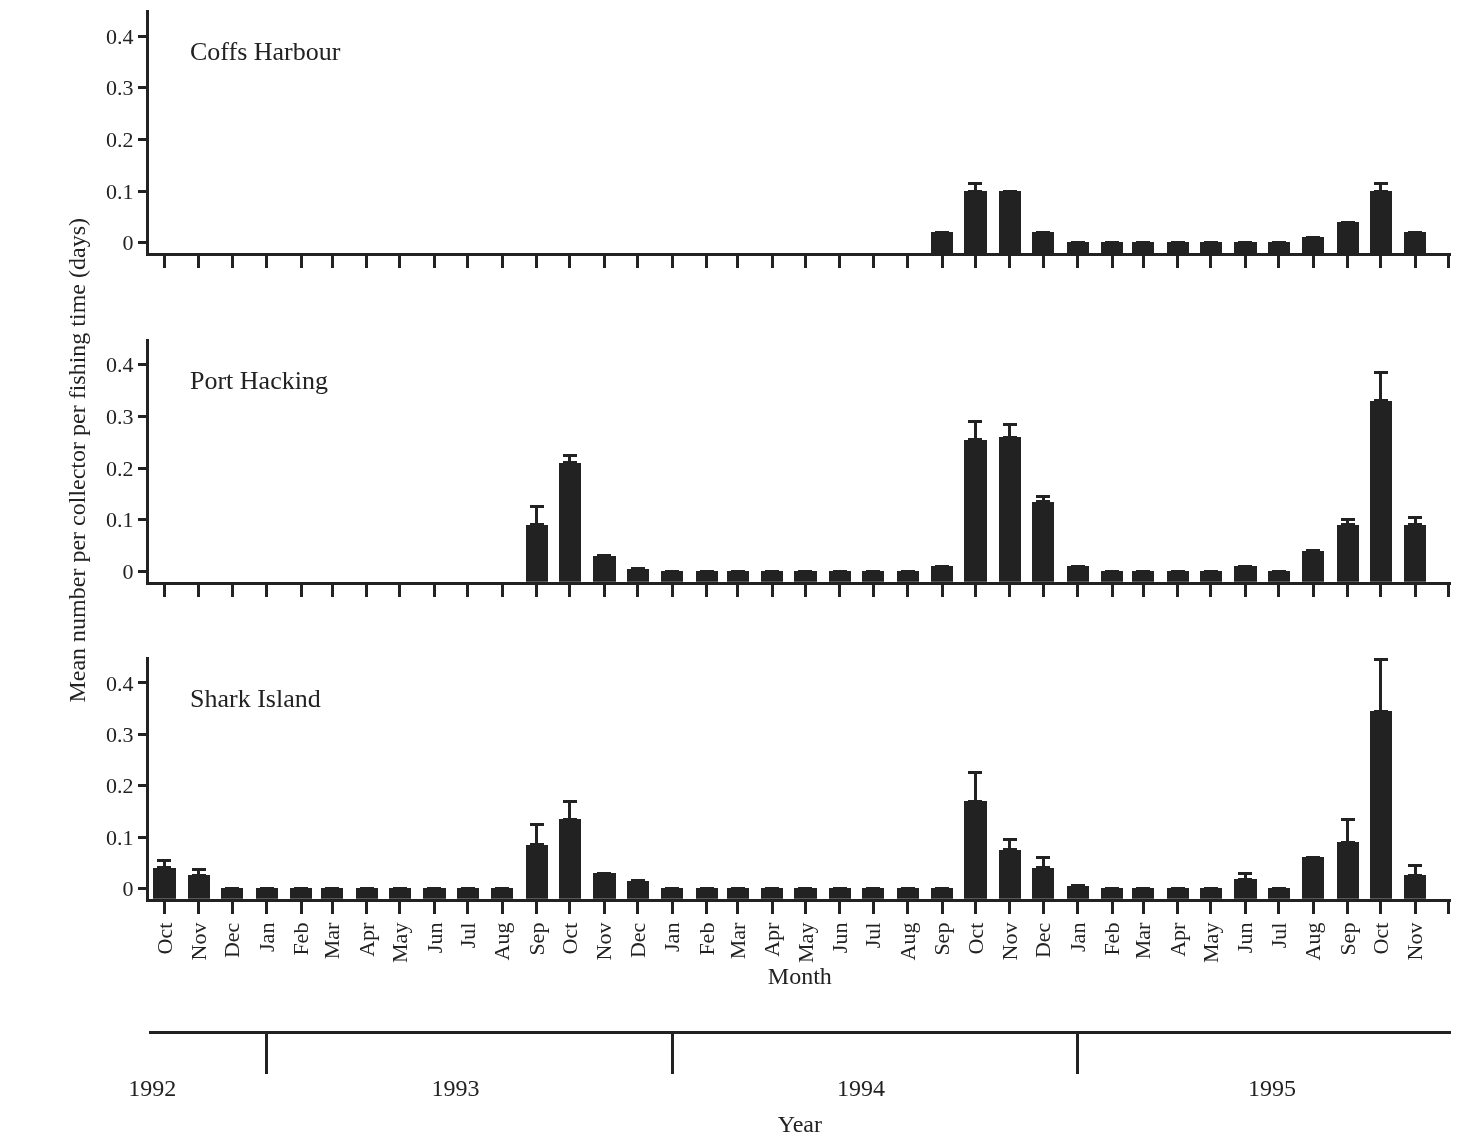  Describe the element at coordinates (860, 1088) in the screenshot. I see `x2-tick-label: 1994` at that location.